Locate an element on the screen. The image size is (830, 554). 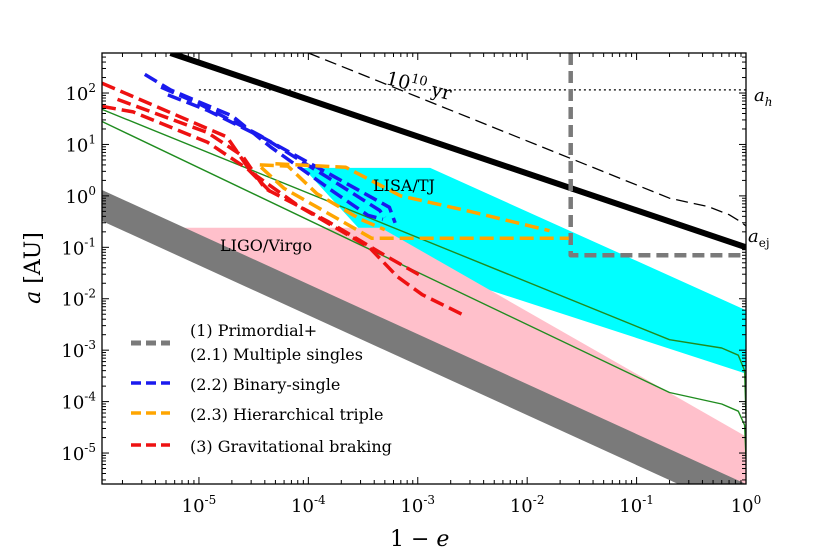
a-ej-sub: ej is located at coordinates (764, 243).